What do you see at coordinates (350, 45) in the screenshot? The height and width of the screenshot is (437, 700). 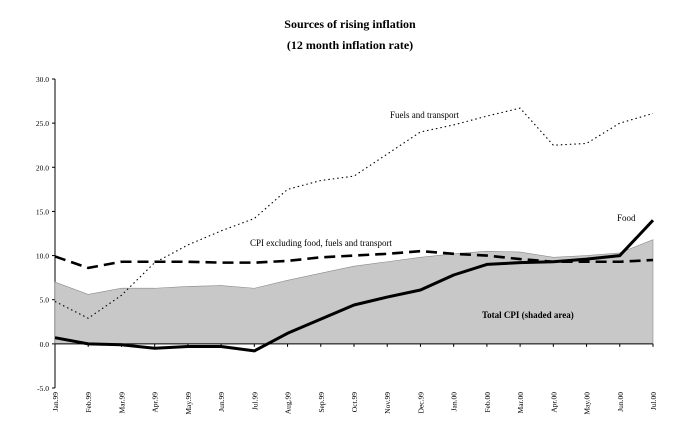 I see `chart-subtitle: (12 month inflation rate)` at bounding box center [350, 45].